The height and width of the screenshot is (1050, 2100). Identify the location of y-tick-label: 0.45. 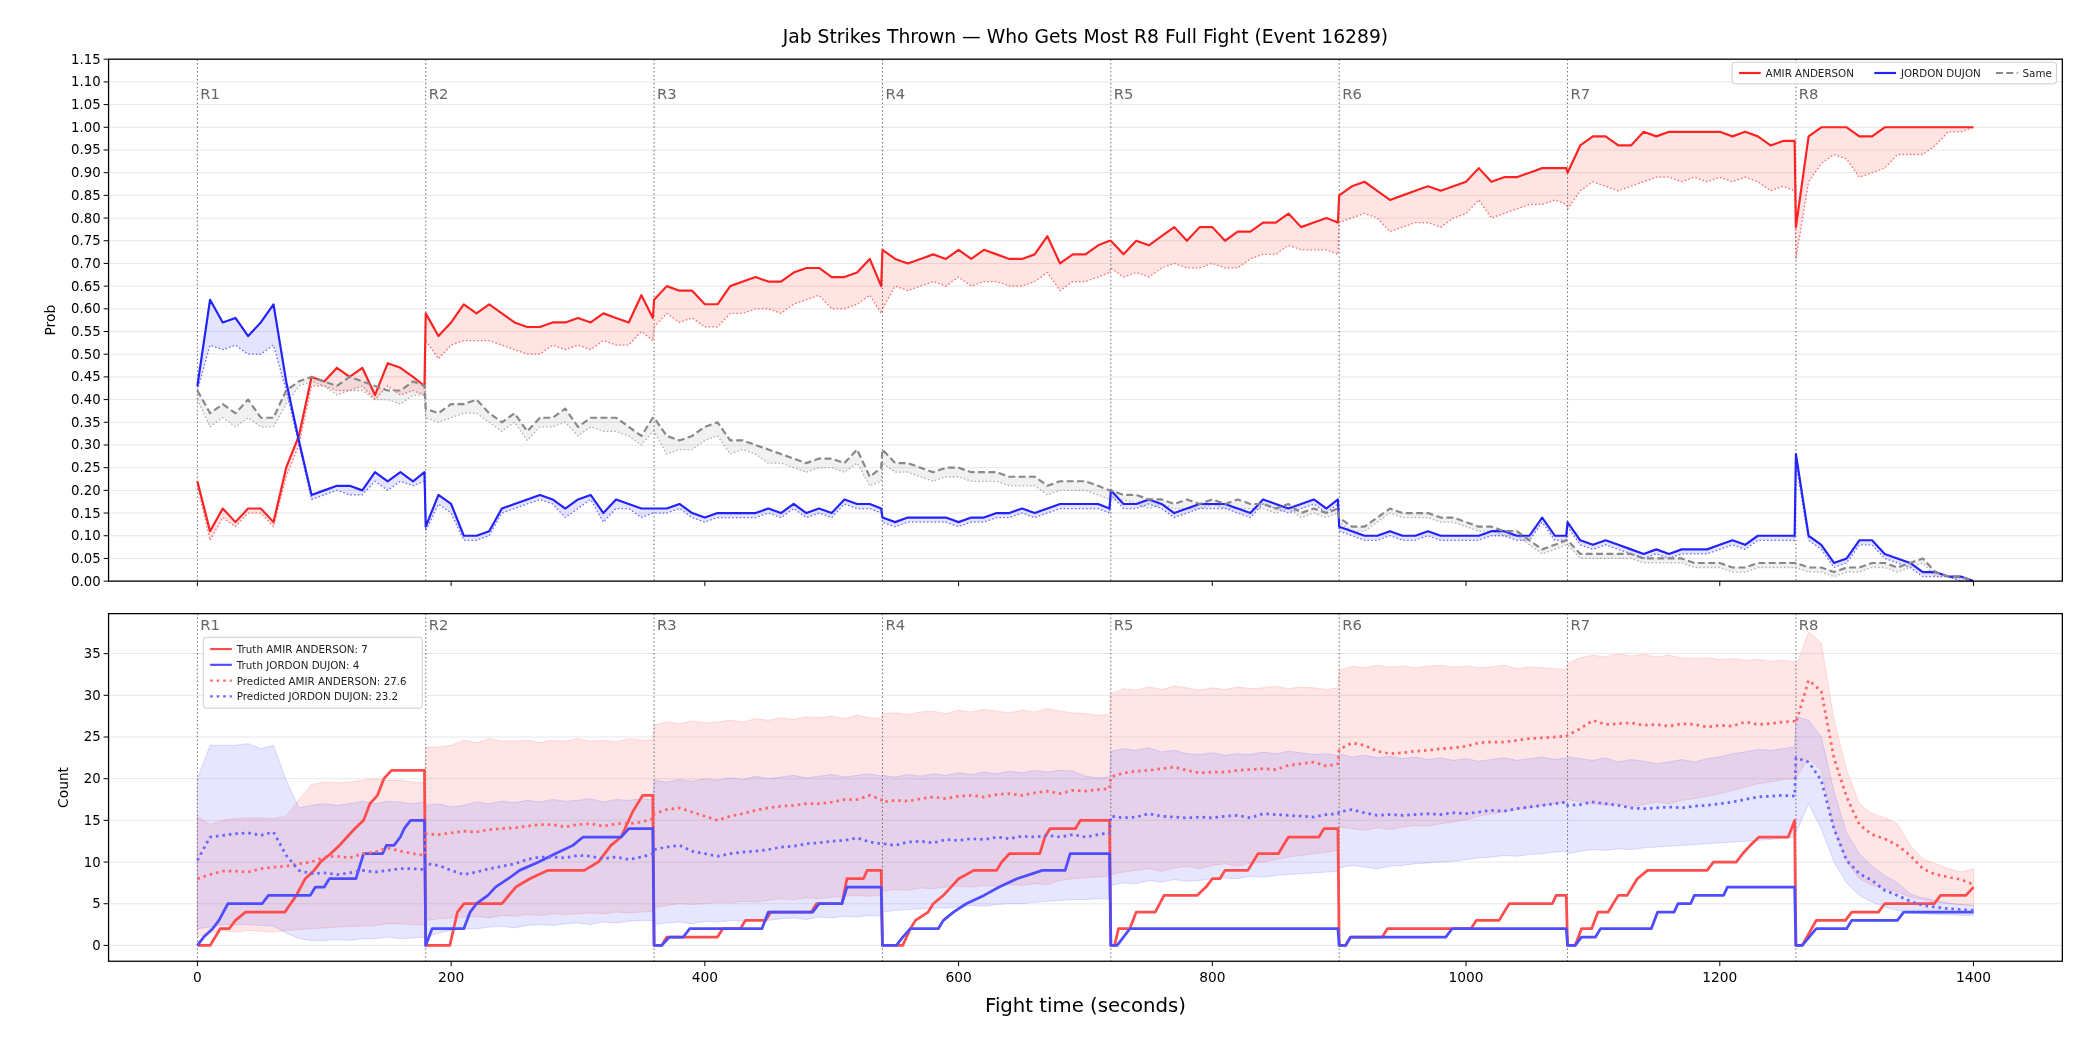
(86, 377).